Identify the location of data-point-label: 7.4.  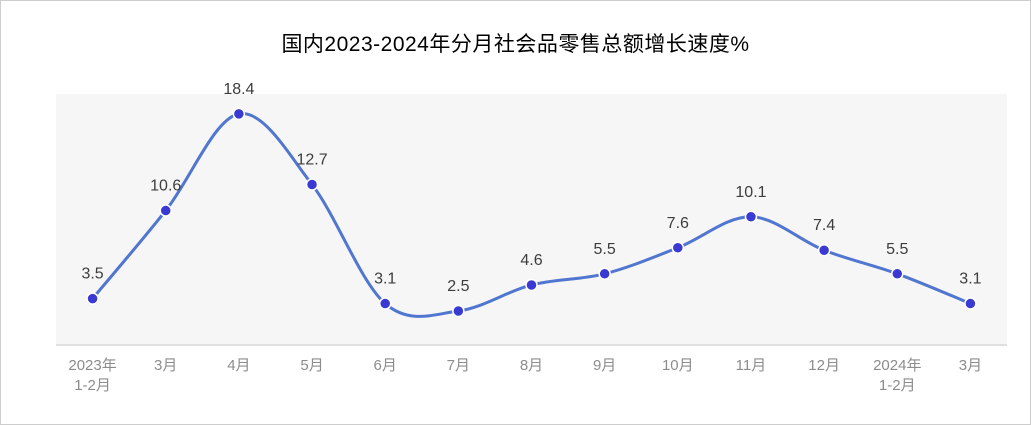
(824, 225).